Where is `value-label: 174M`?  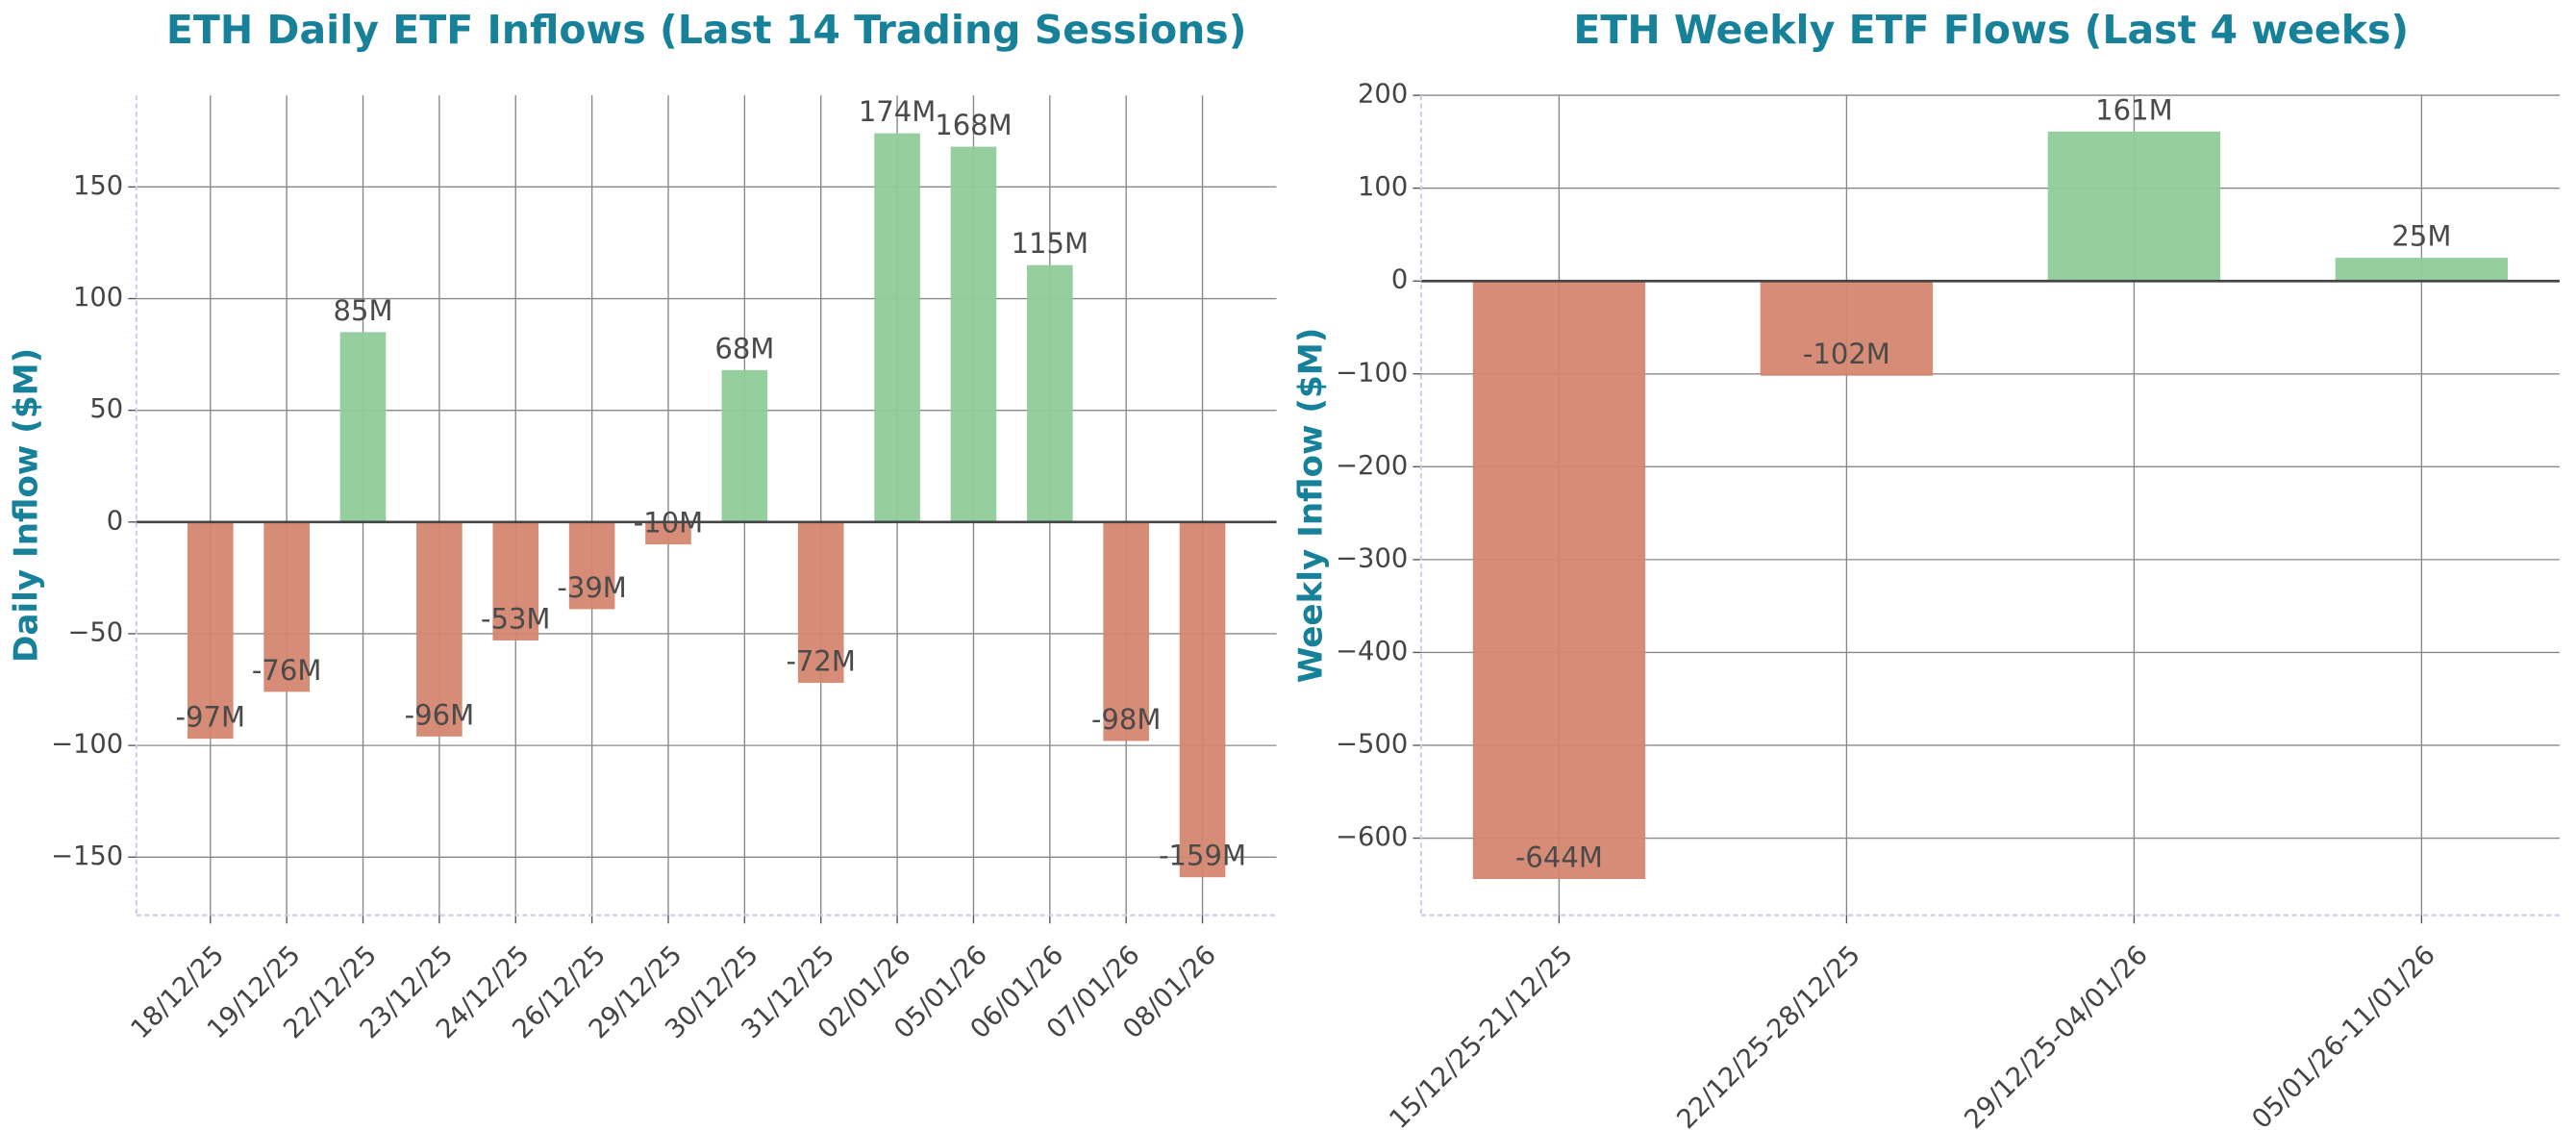
value-label: 174M is located at coordinates (897, 111).